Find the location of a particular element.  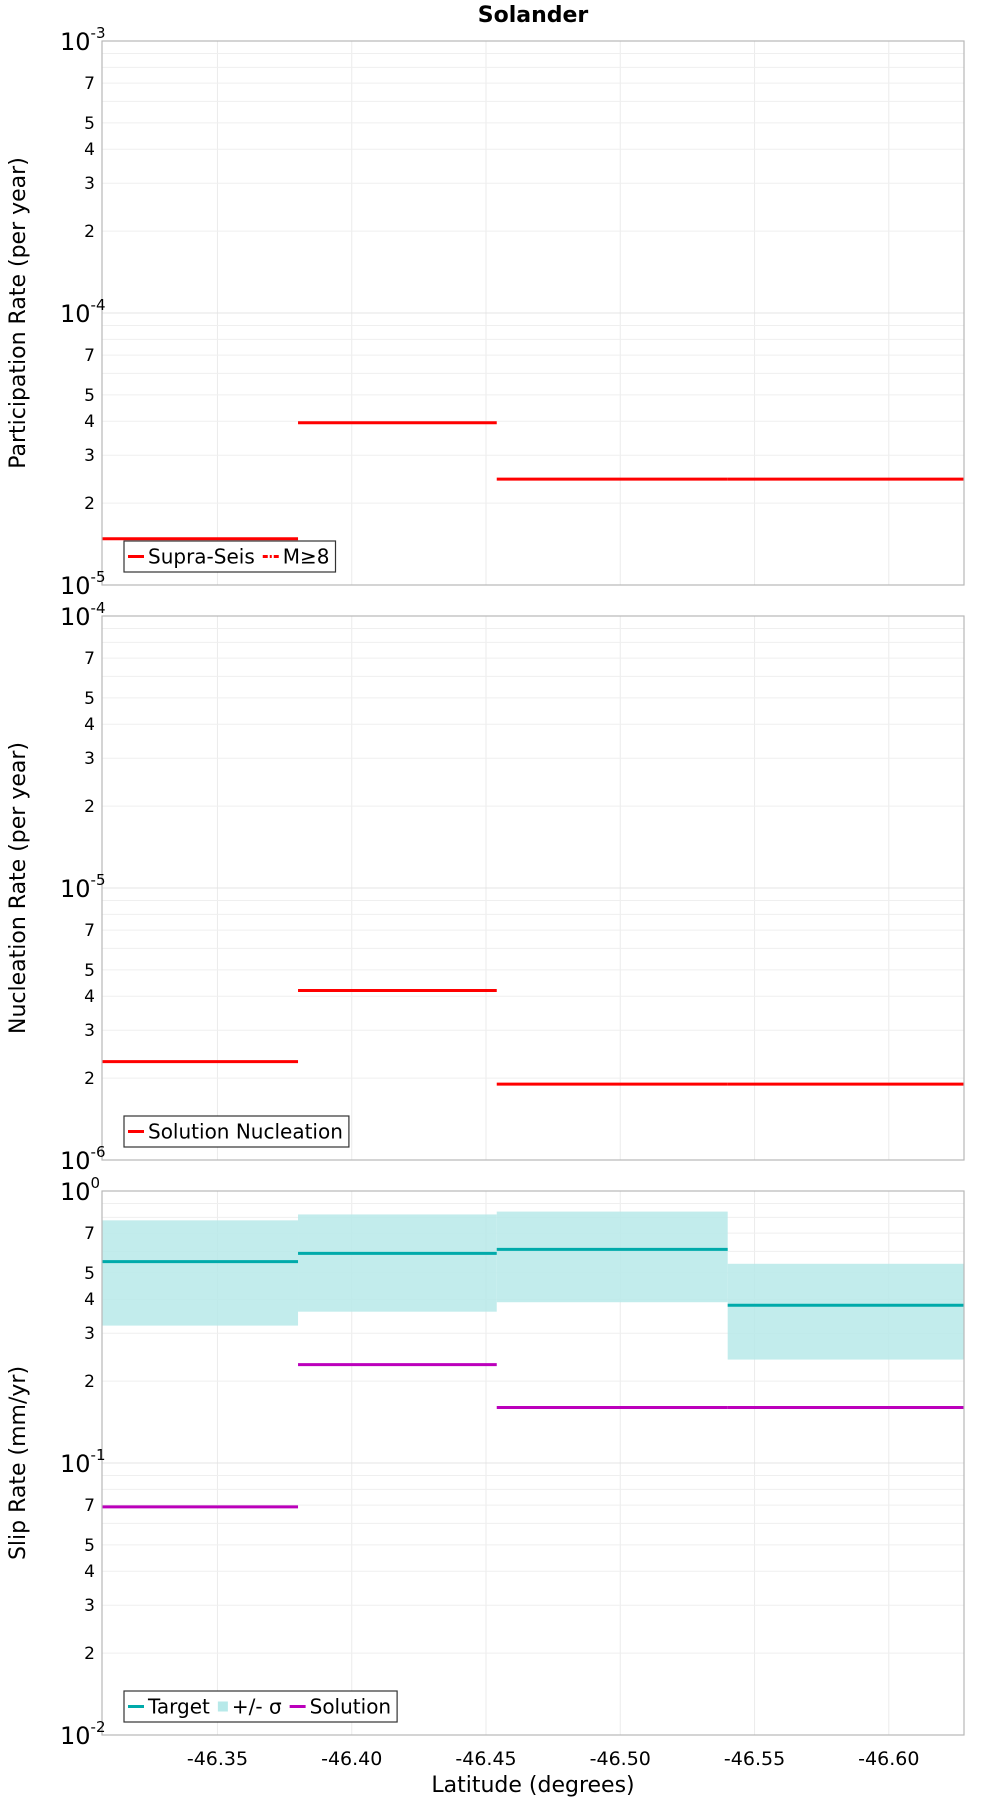

x-axis-ticks: -46.35 -46.40 -46.45 -46.50 -46.55 -46.60 is located at coordinates (553, 1759).